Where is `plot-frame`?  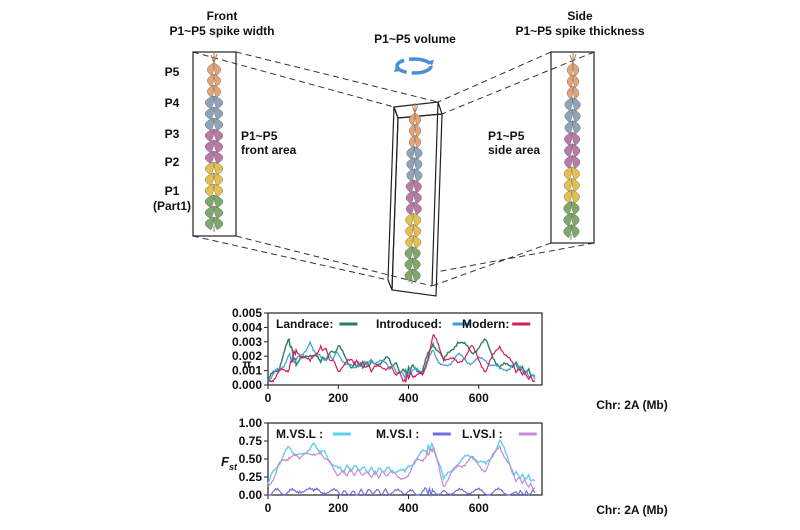
plot-frame is located at coordinates (405, 349).